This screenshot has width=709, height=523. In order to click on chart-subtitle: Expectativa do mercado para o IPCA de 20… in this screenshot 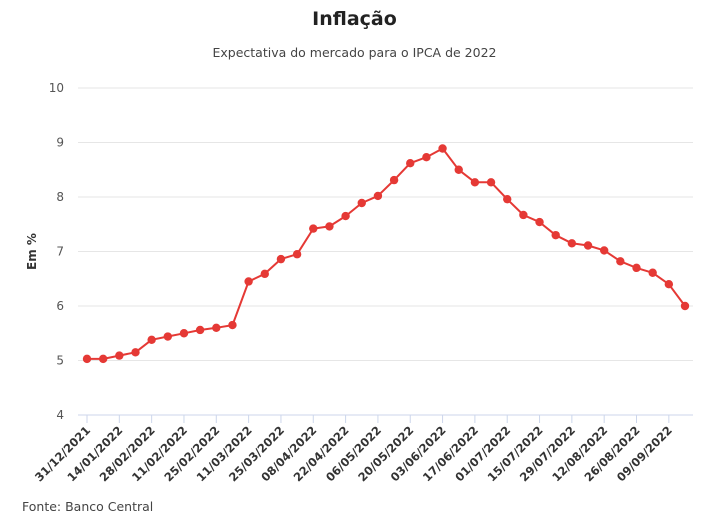, I will do `click(354, 52)`.